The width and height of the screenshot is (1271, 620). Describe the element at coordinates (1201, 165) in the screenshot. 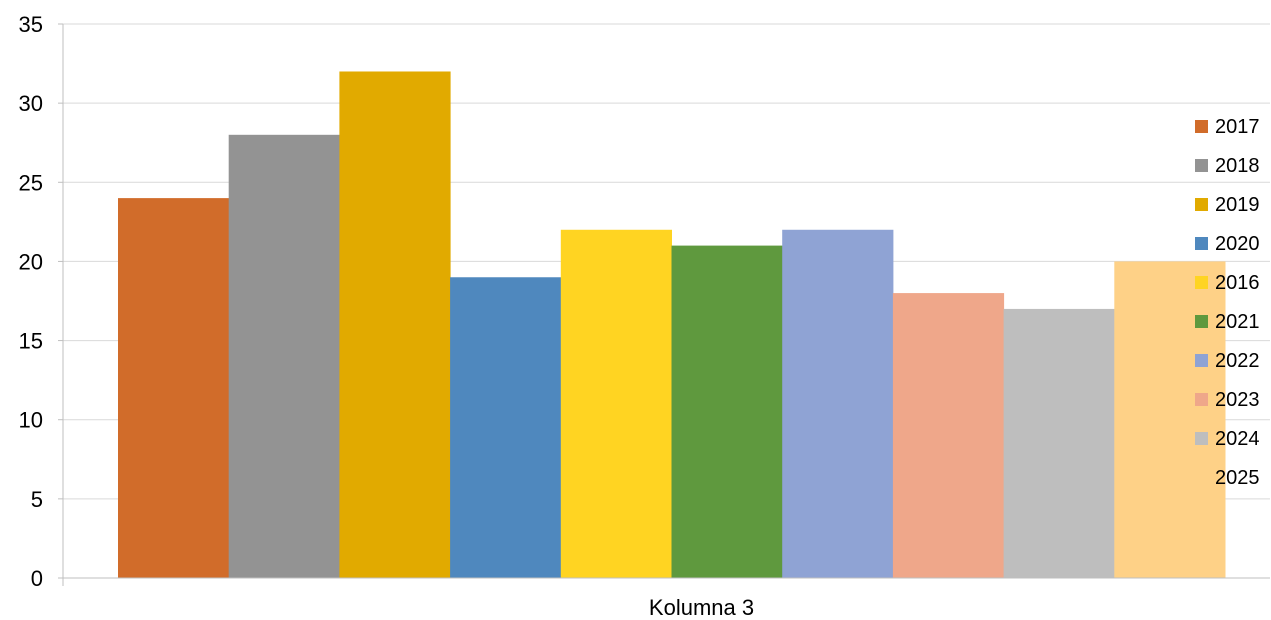

I see `legend-swatch-2018` at that location.